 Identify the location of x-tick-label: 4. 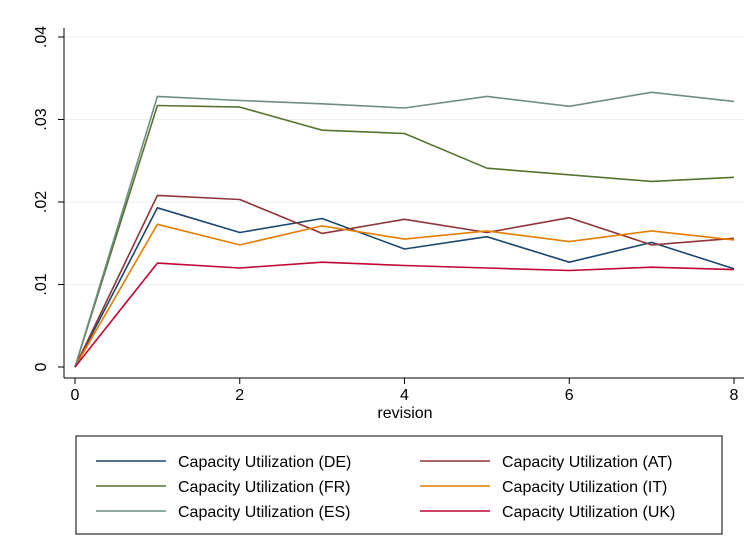
(404, 395).